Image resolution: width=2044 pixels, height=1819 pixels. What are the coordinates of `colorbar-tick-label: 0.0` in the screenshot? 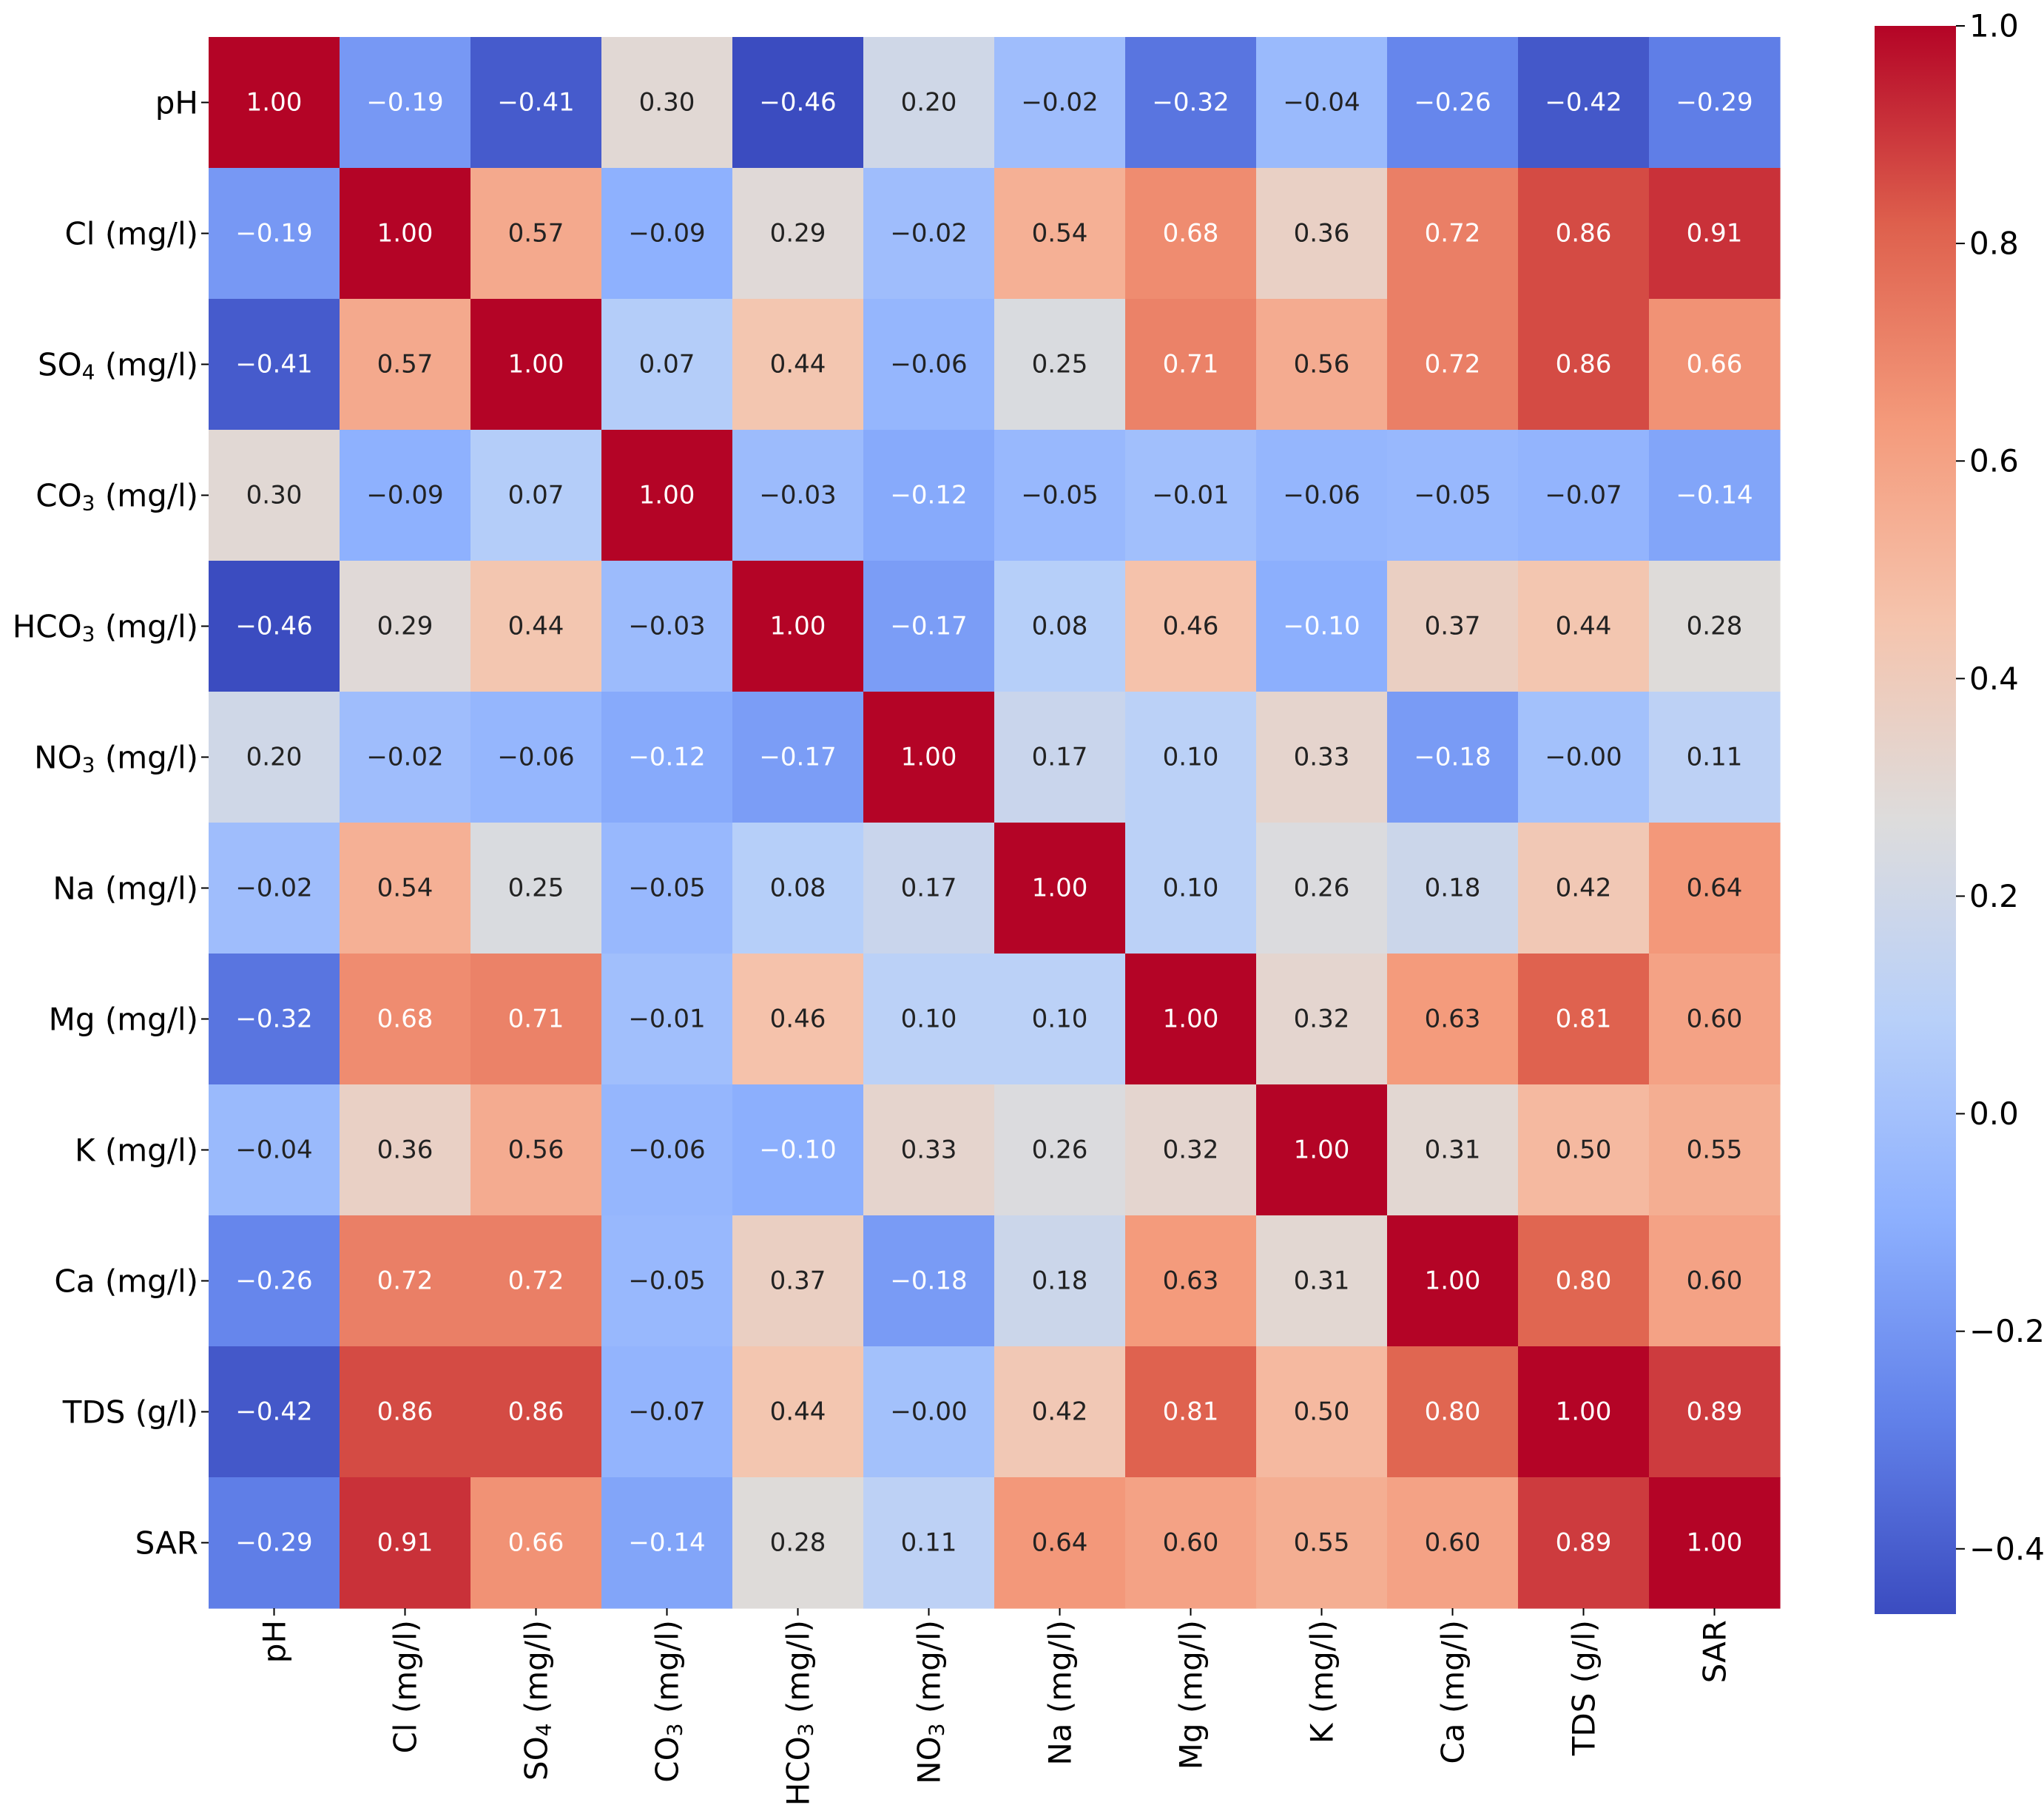 It's located at (1994, 1114).